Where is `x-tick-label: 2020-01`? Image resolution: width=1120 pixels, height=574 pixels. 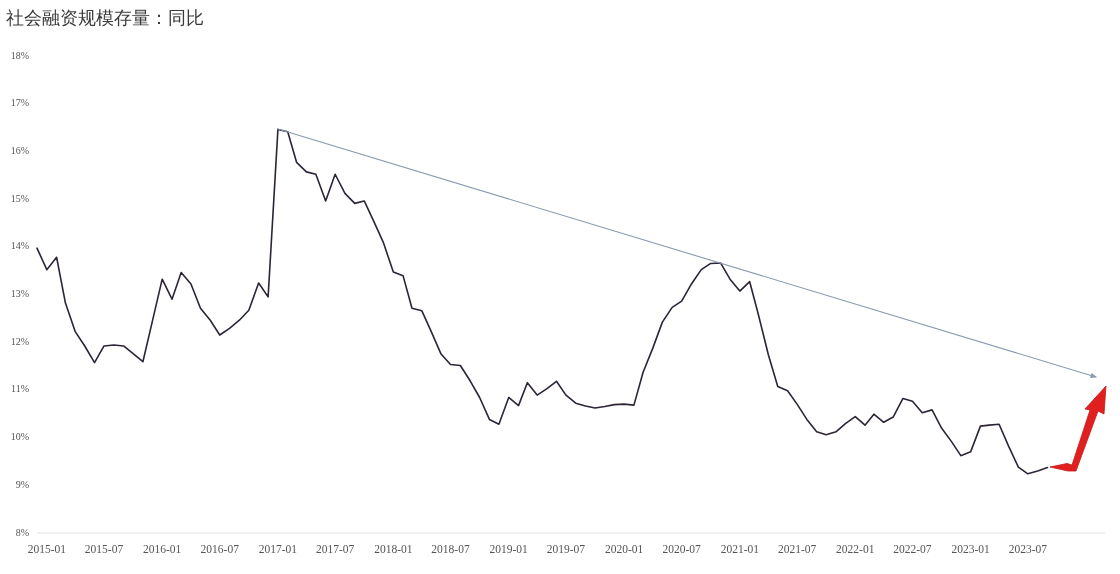
x-tick-label: 2020-01 is located at coordinates (624, 549).